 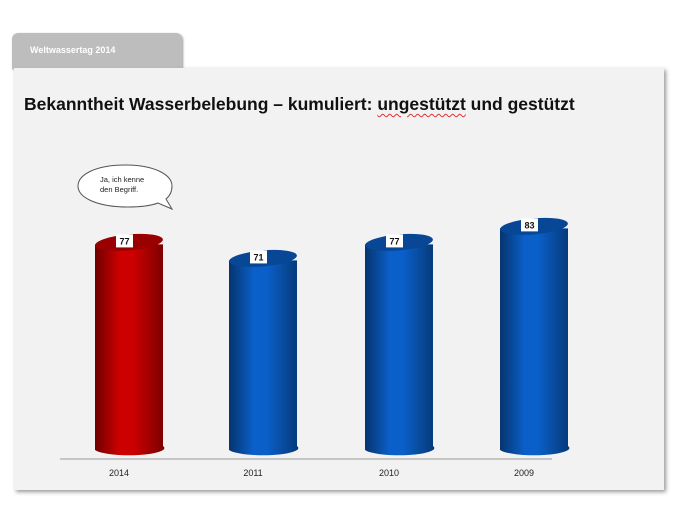 What do you see at coordinates (201, 104) in the screenshot?
I see `title-part: Bekanntheit Wasserbelebung – kumuliert:` at bounding box center [201, 104].